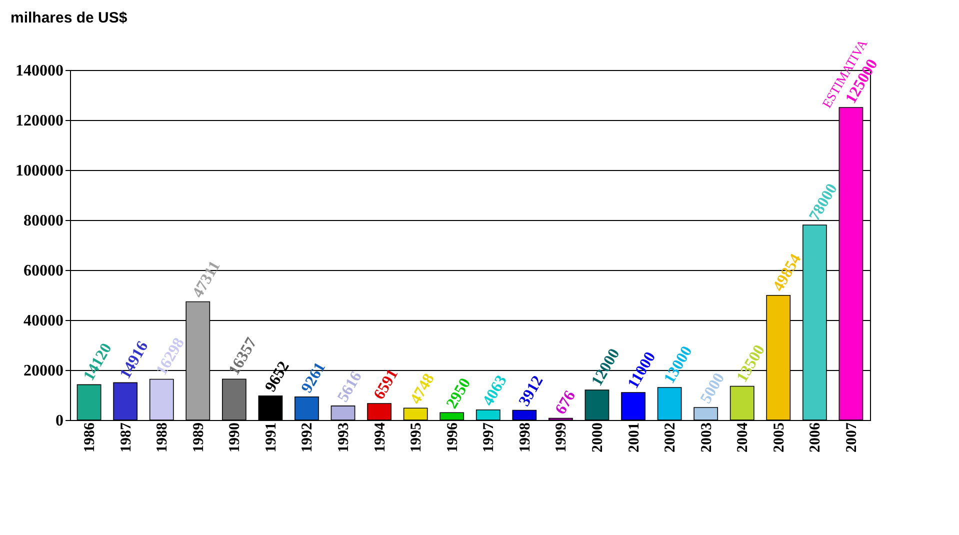  What do you see at coordinates (743, 437) in the screenshot?
I see `x-tick-label: 2004` at bounding box center [743, 437].